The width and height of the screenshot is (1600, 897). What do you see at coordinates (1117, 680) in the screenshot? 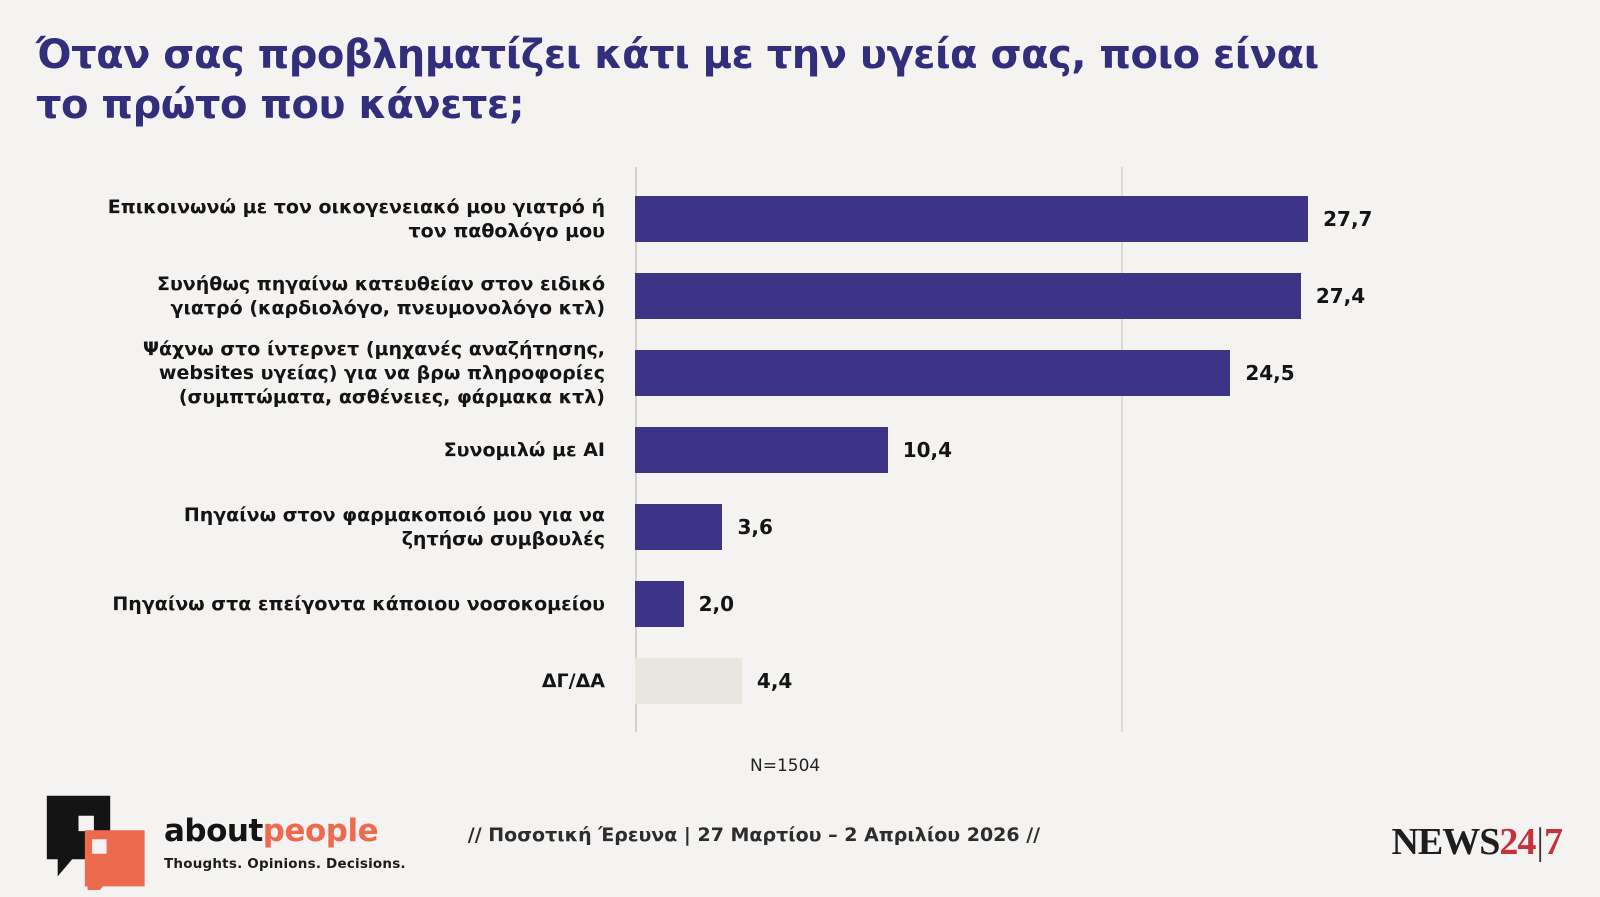
I see `bar-area: 4,4` at bounding box center [1117, 680].